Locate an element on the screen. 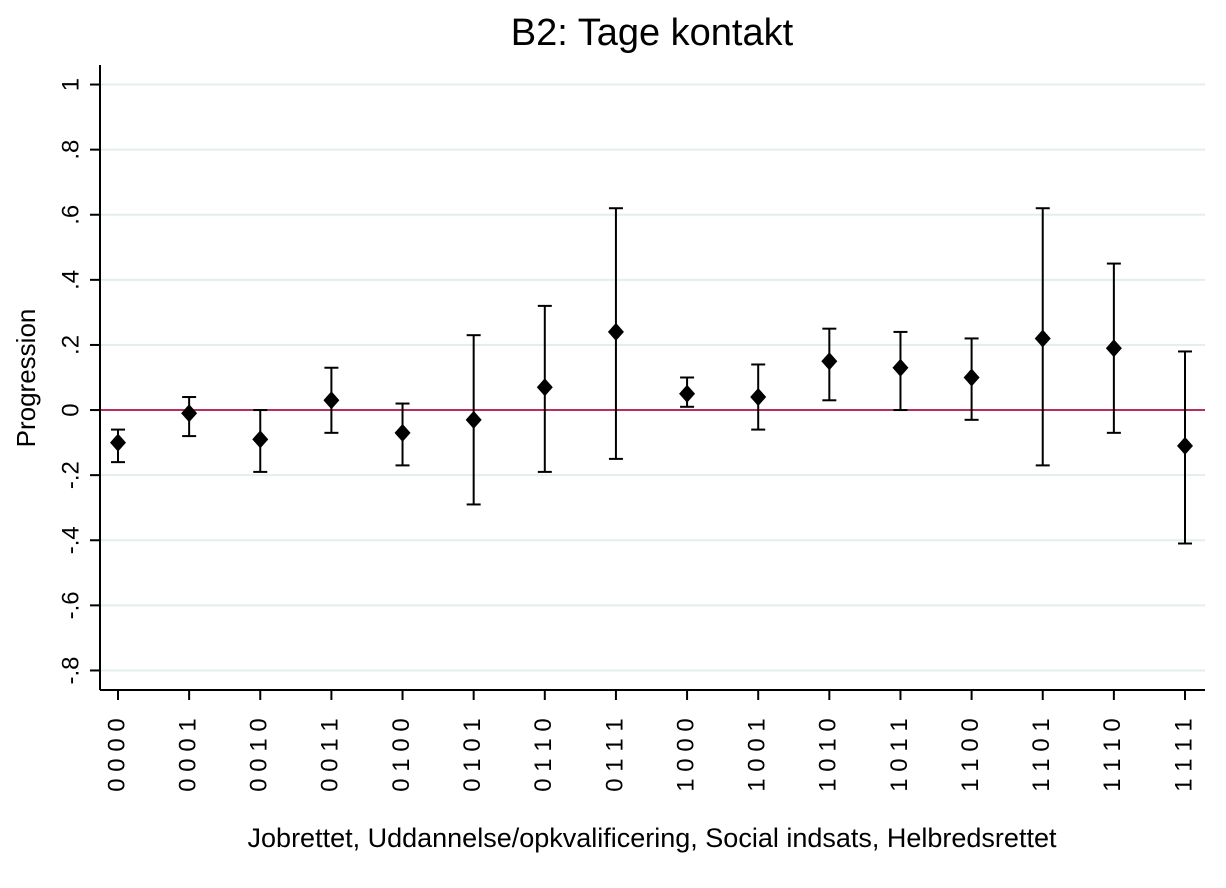  x-tick-label: 0 0 1 0 is located at coordinates (259, 754).